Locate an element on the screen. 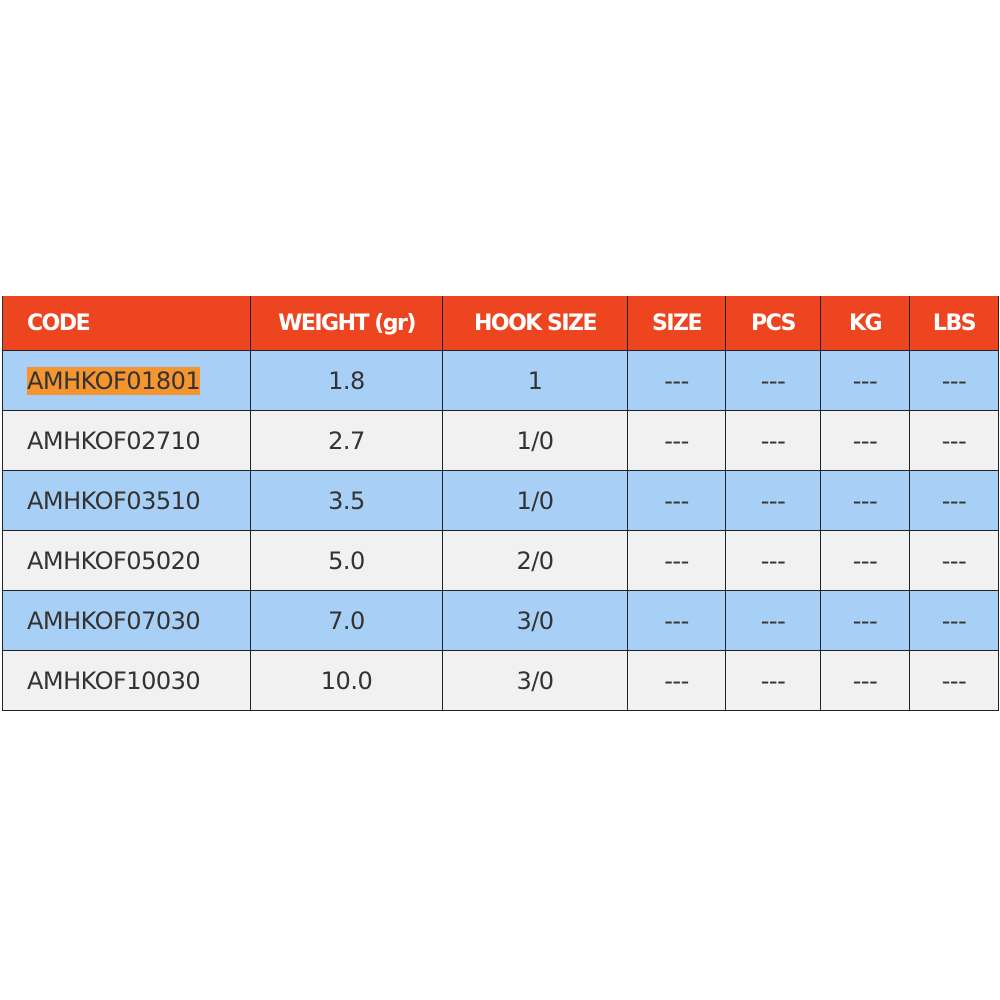  highlighted-code: AMHKOF01801 is located at coordinates (114, 380).